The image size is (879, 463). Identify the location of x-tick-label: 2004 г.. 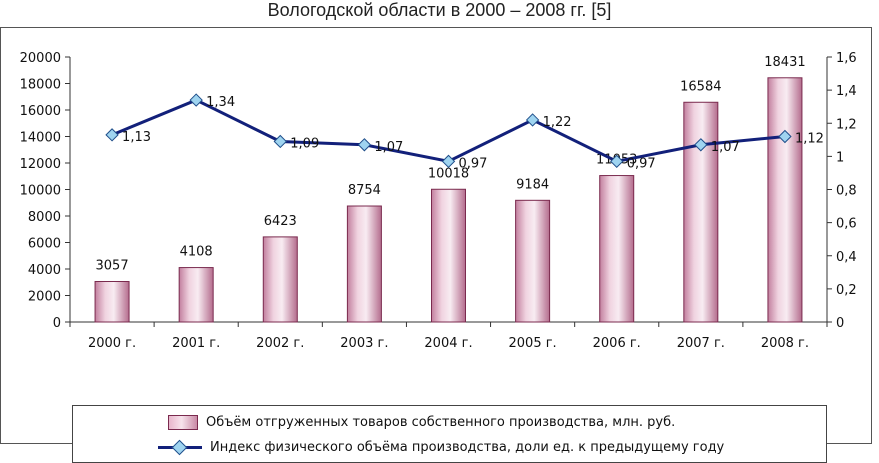
(448, 343).